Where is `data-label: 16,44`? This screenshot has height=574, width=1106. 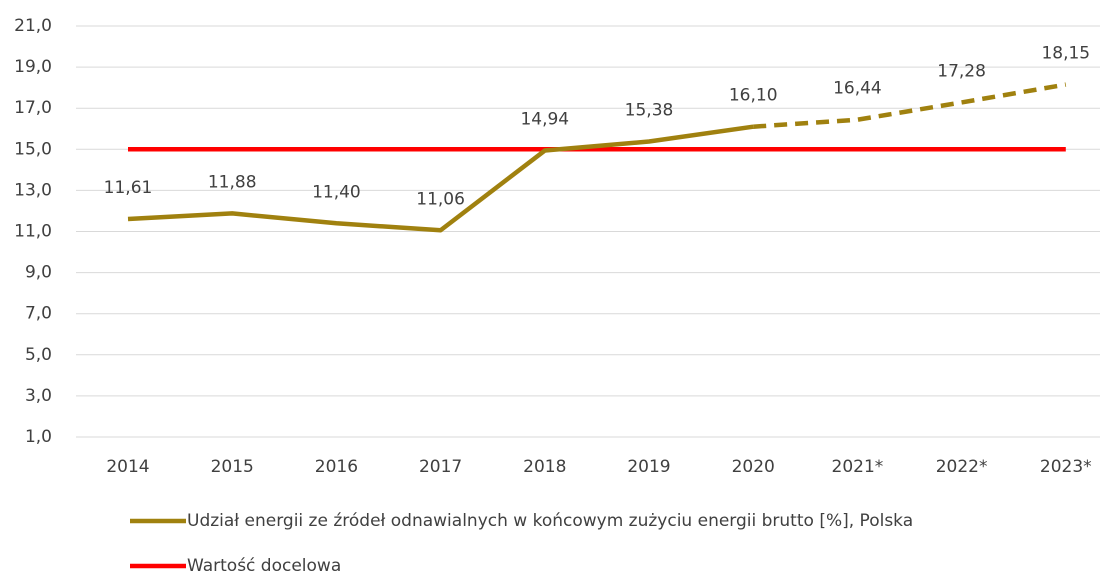
data-label: 16,44 is located at coordinates (857, 89).